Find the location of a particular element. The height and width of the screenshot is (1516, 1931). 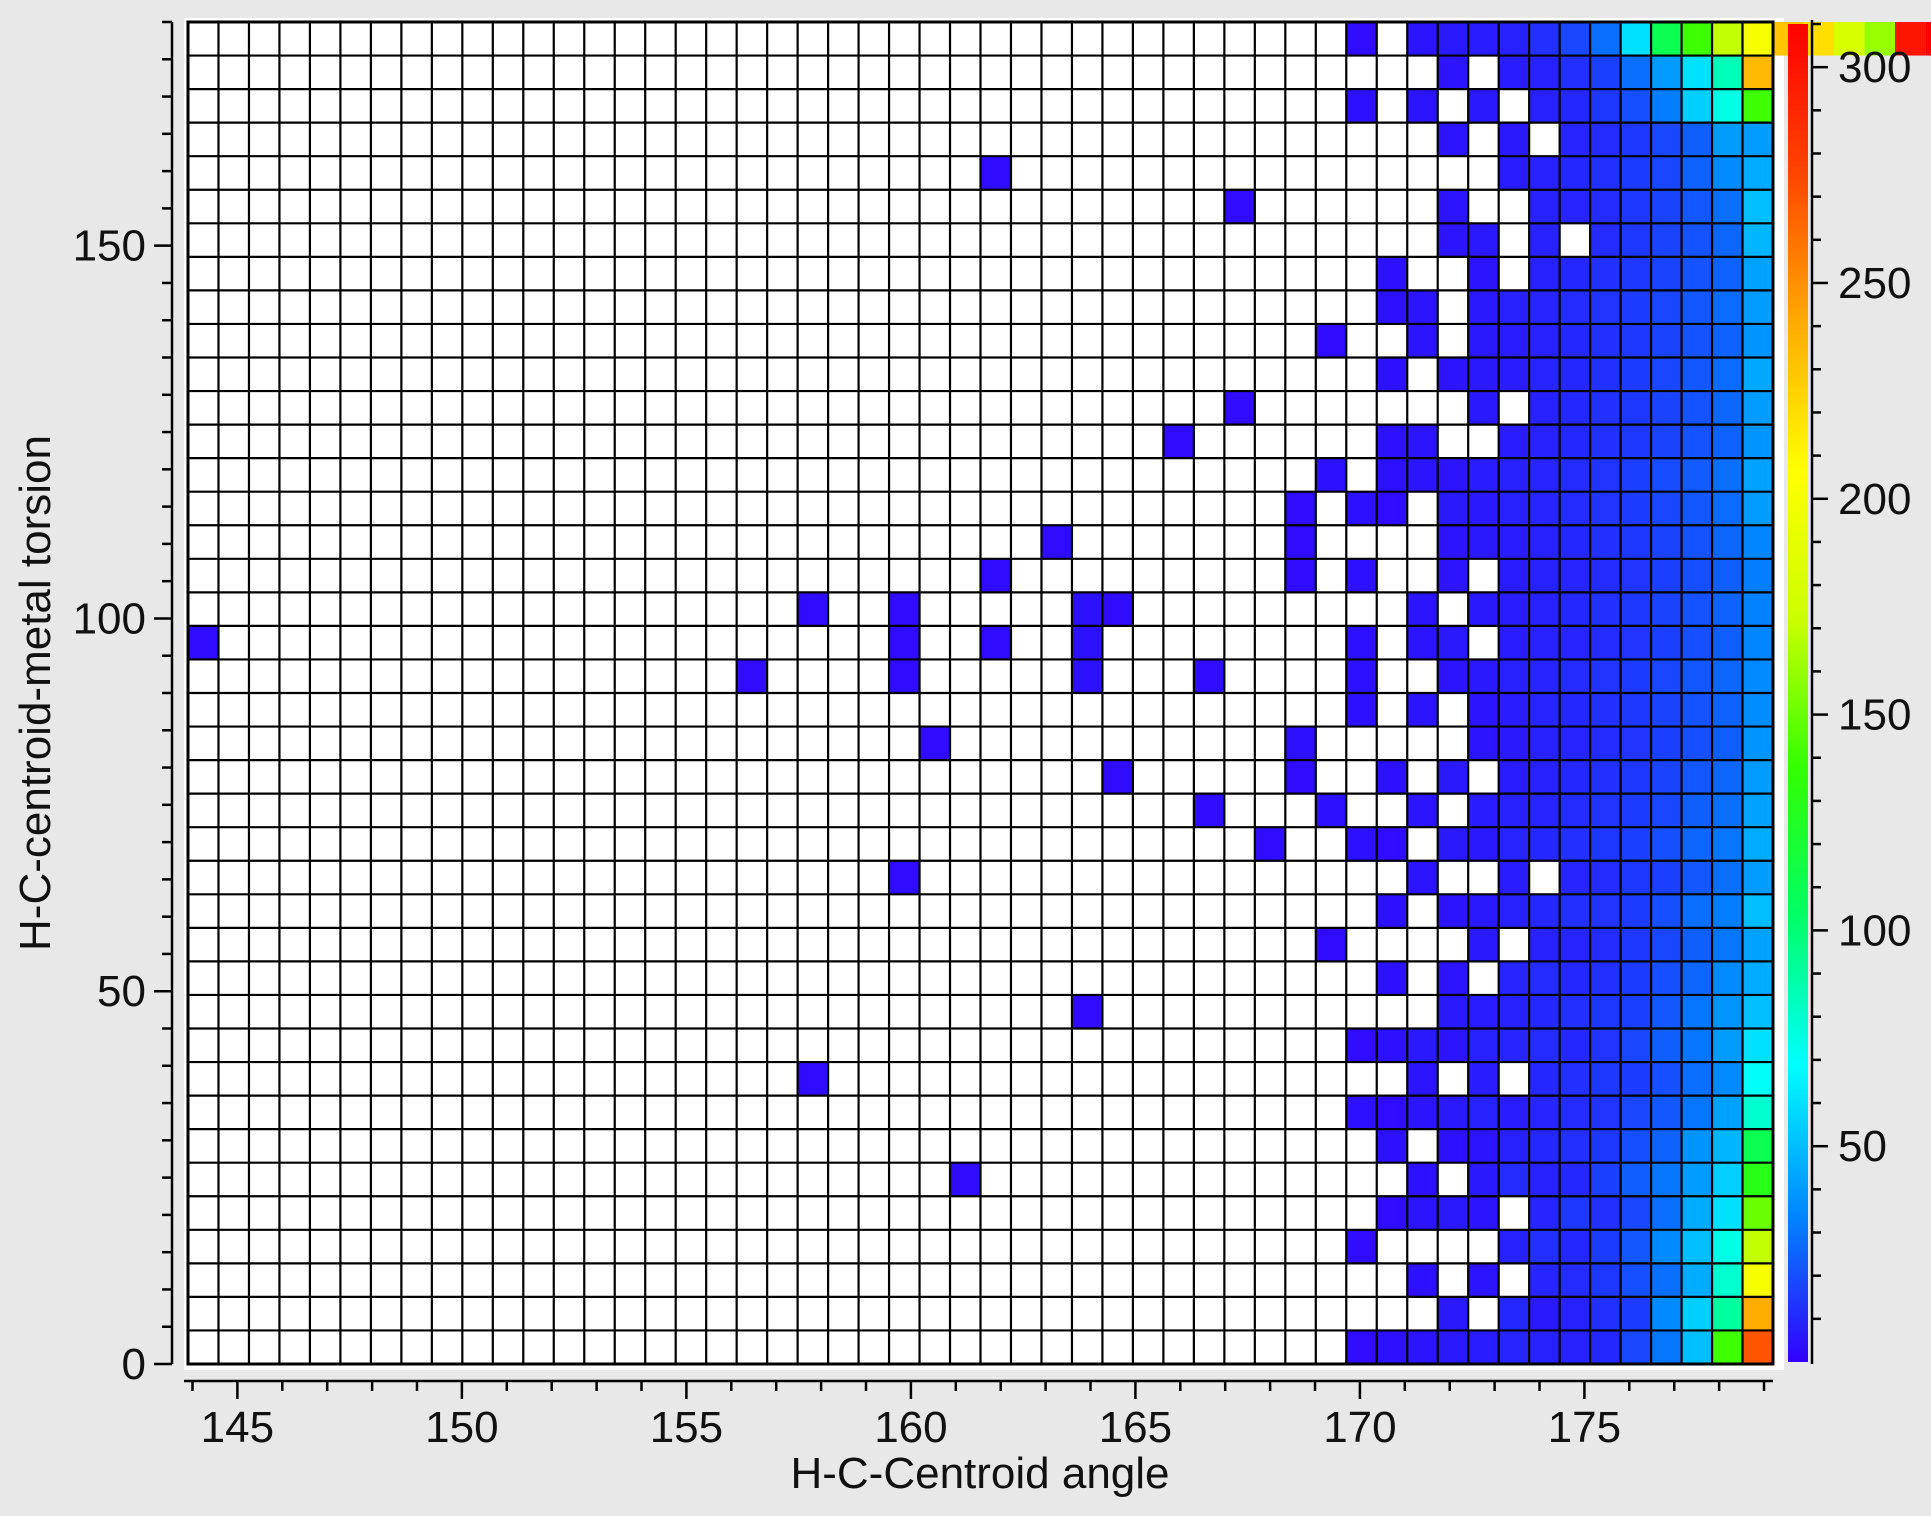

y-tick-label: 50 is located at coordinates (121, 991).